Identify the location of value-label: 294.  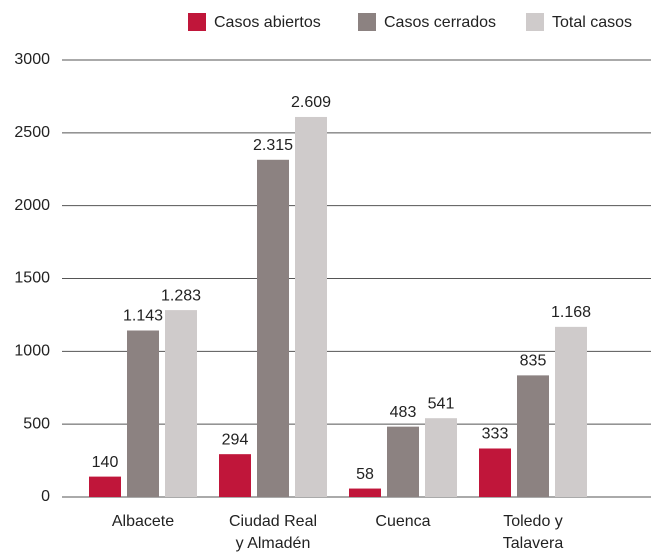
(235, 439).